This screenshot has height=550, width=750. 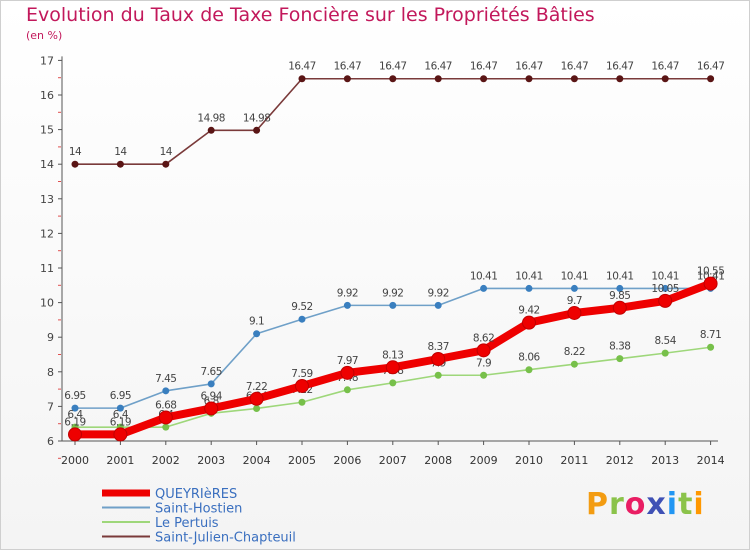 I want to click on data-label: 7.65, so click(x=211, y=372).